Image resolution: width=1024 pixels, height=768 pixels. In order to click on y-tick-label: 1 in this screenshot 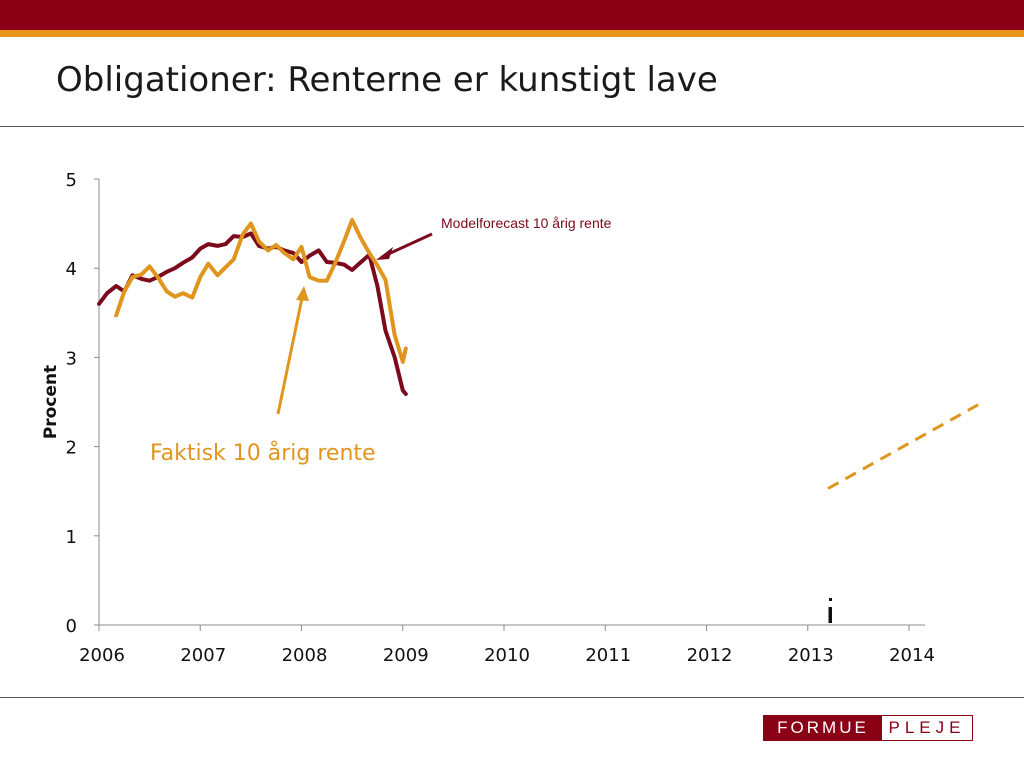, I will do `click(71, 537)`.